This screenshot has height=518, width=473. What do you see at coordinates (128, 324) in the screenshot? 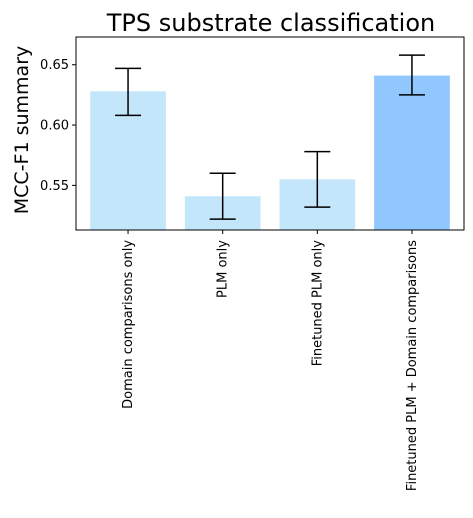
I see `x-tick-label: Domain comparisons only` at bounding box center [128, 324].